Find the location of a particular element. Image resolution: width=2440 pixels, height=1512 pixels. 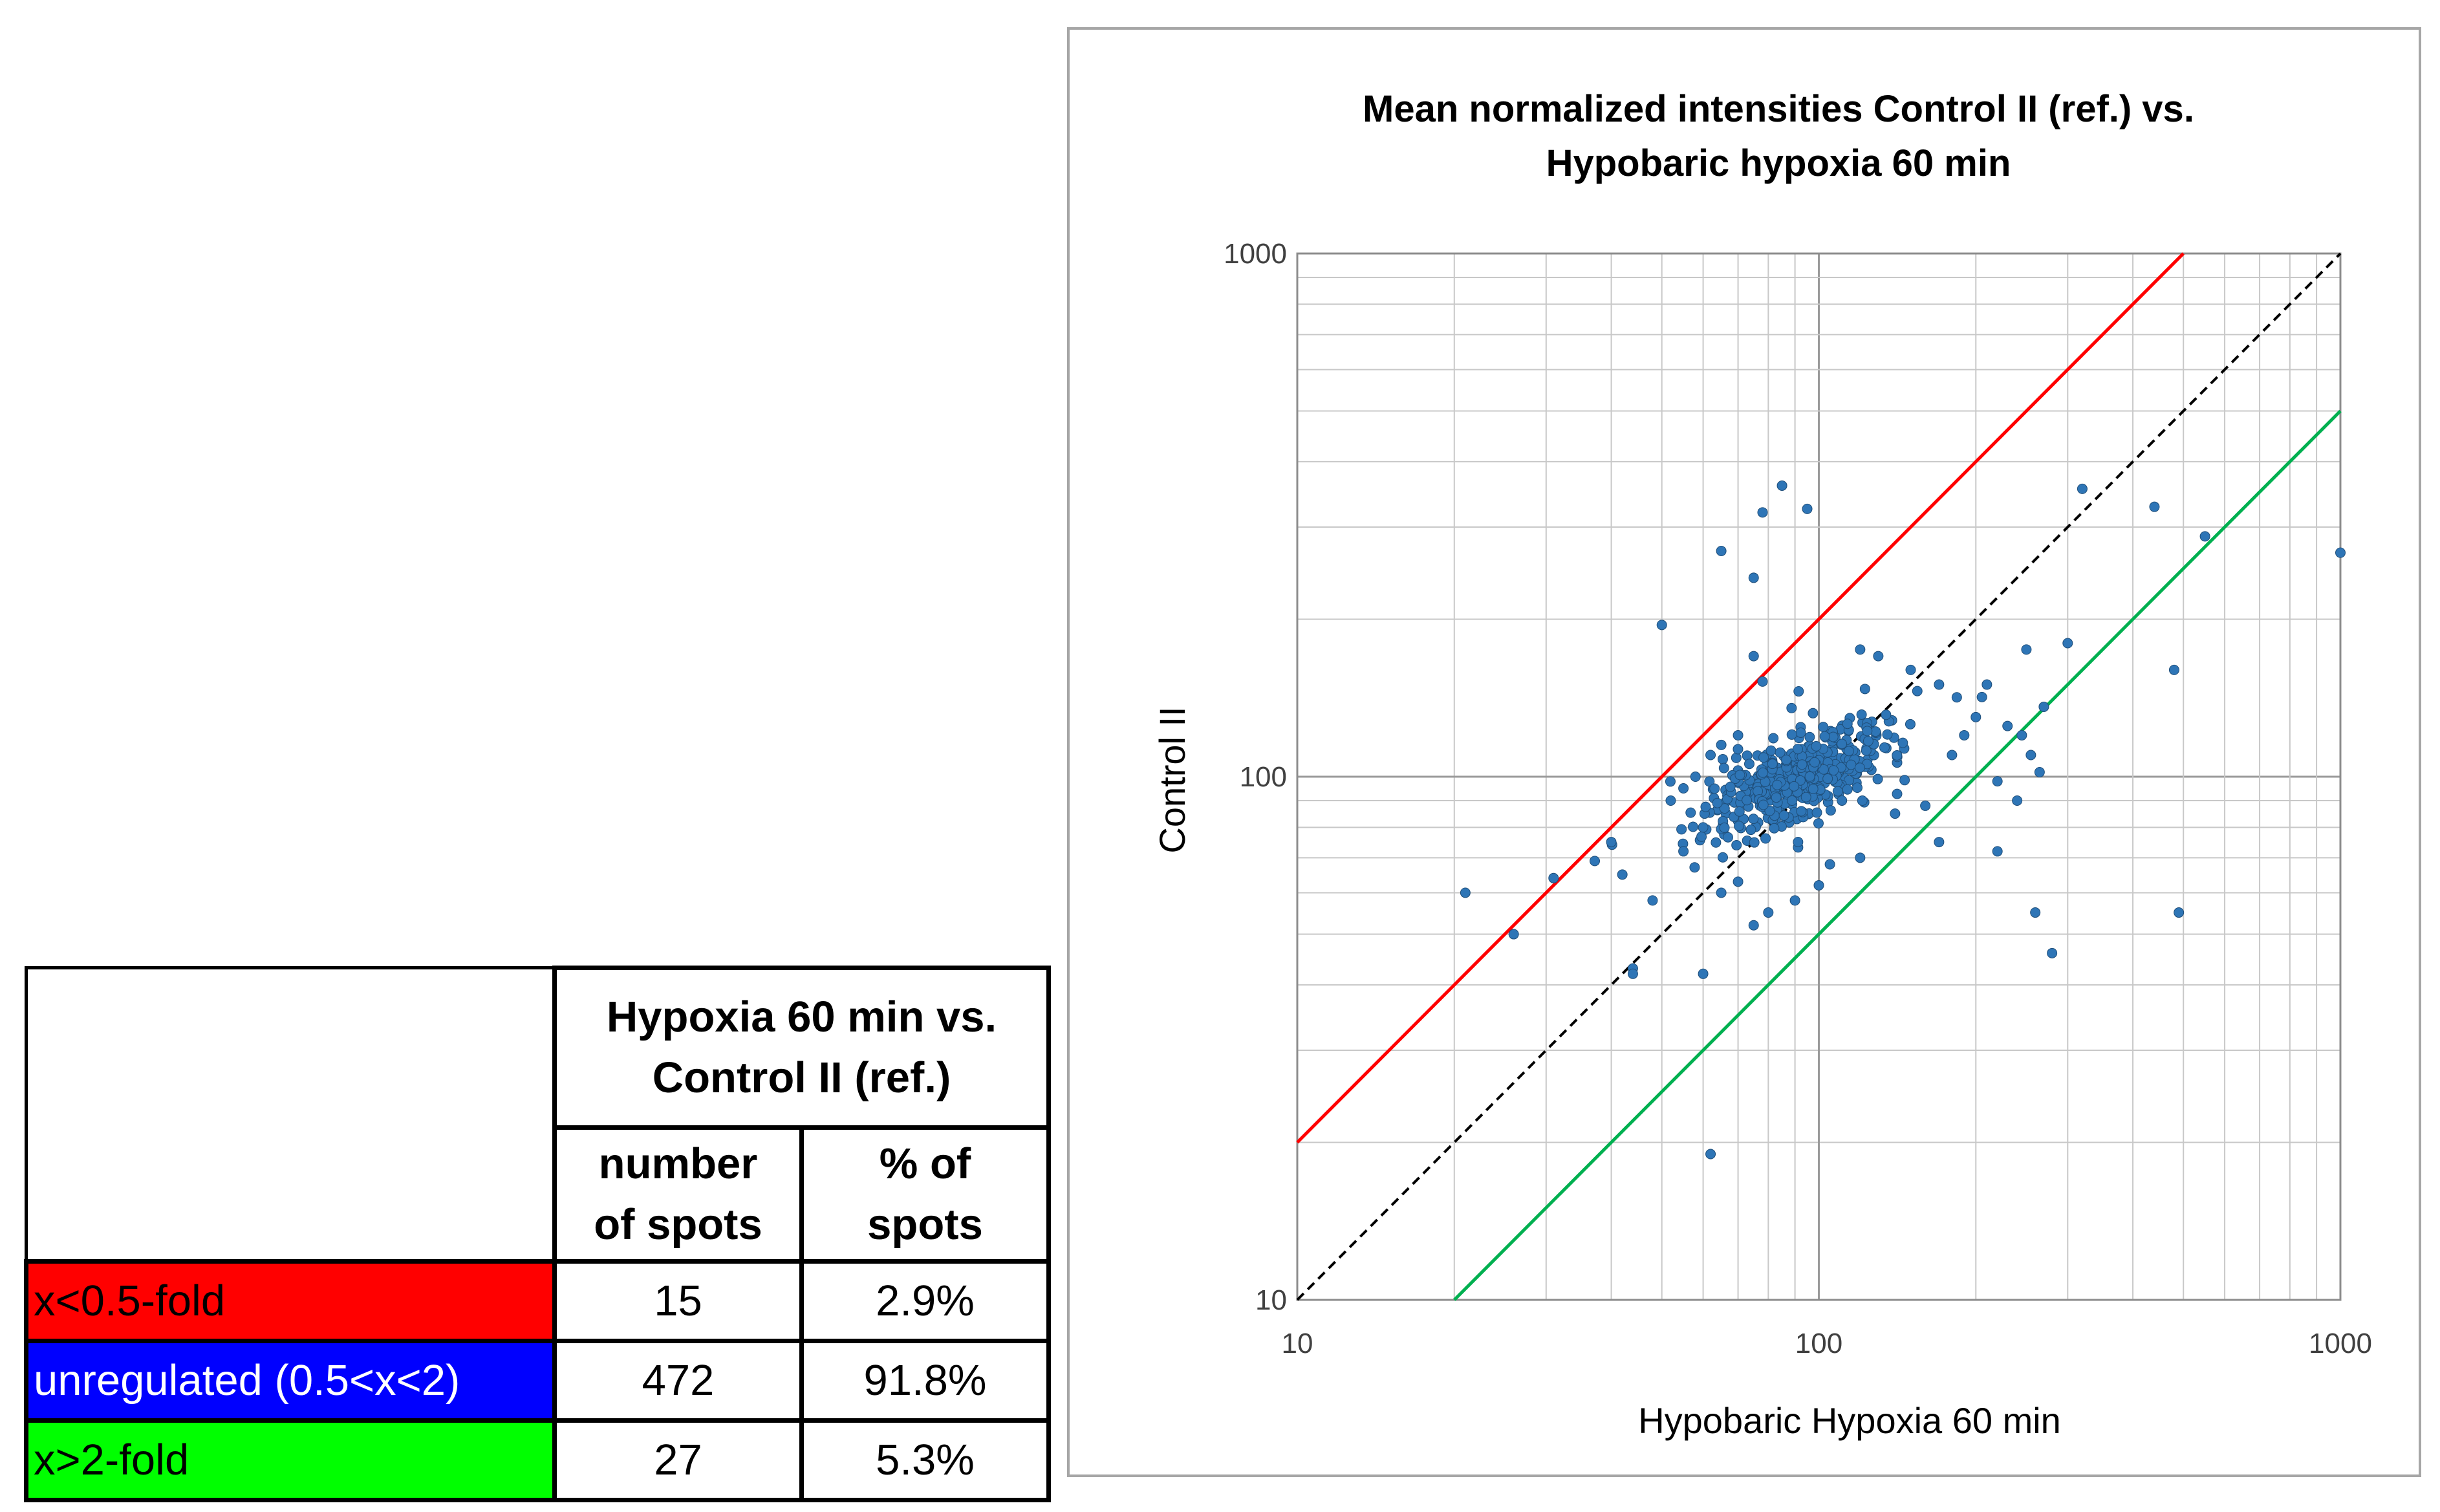

row-label-up: x>2-fold is located at coordinates (291, 1460).